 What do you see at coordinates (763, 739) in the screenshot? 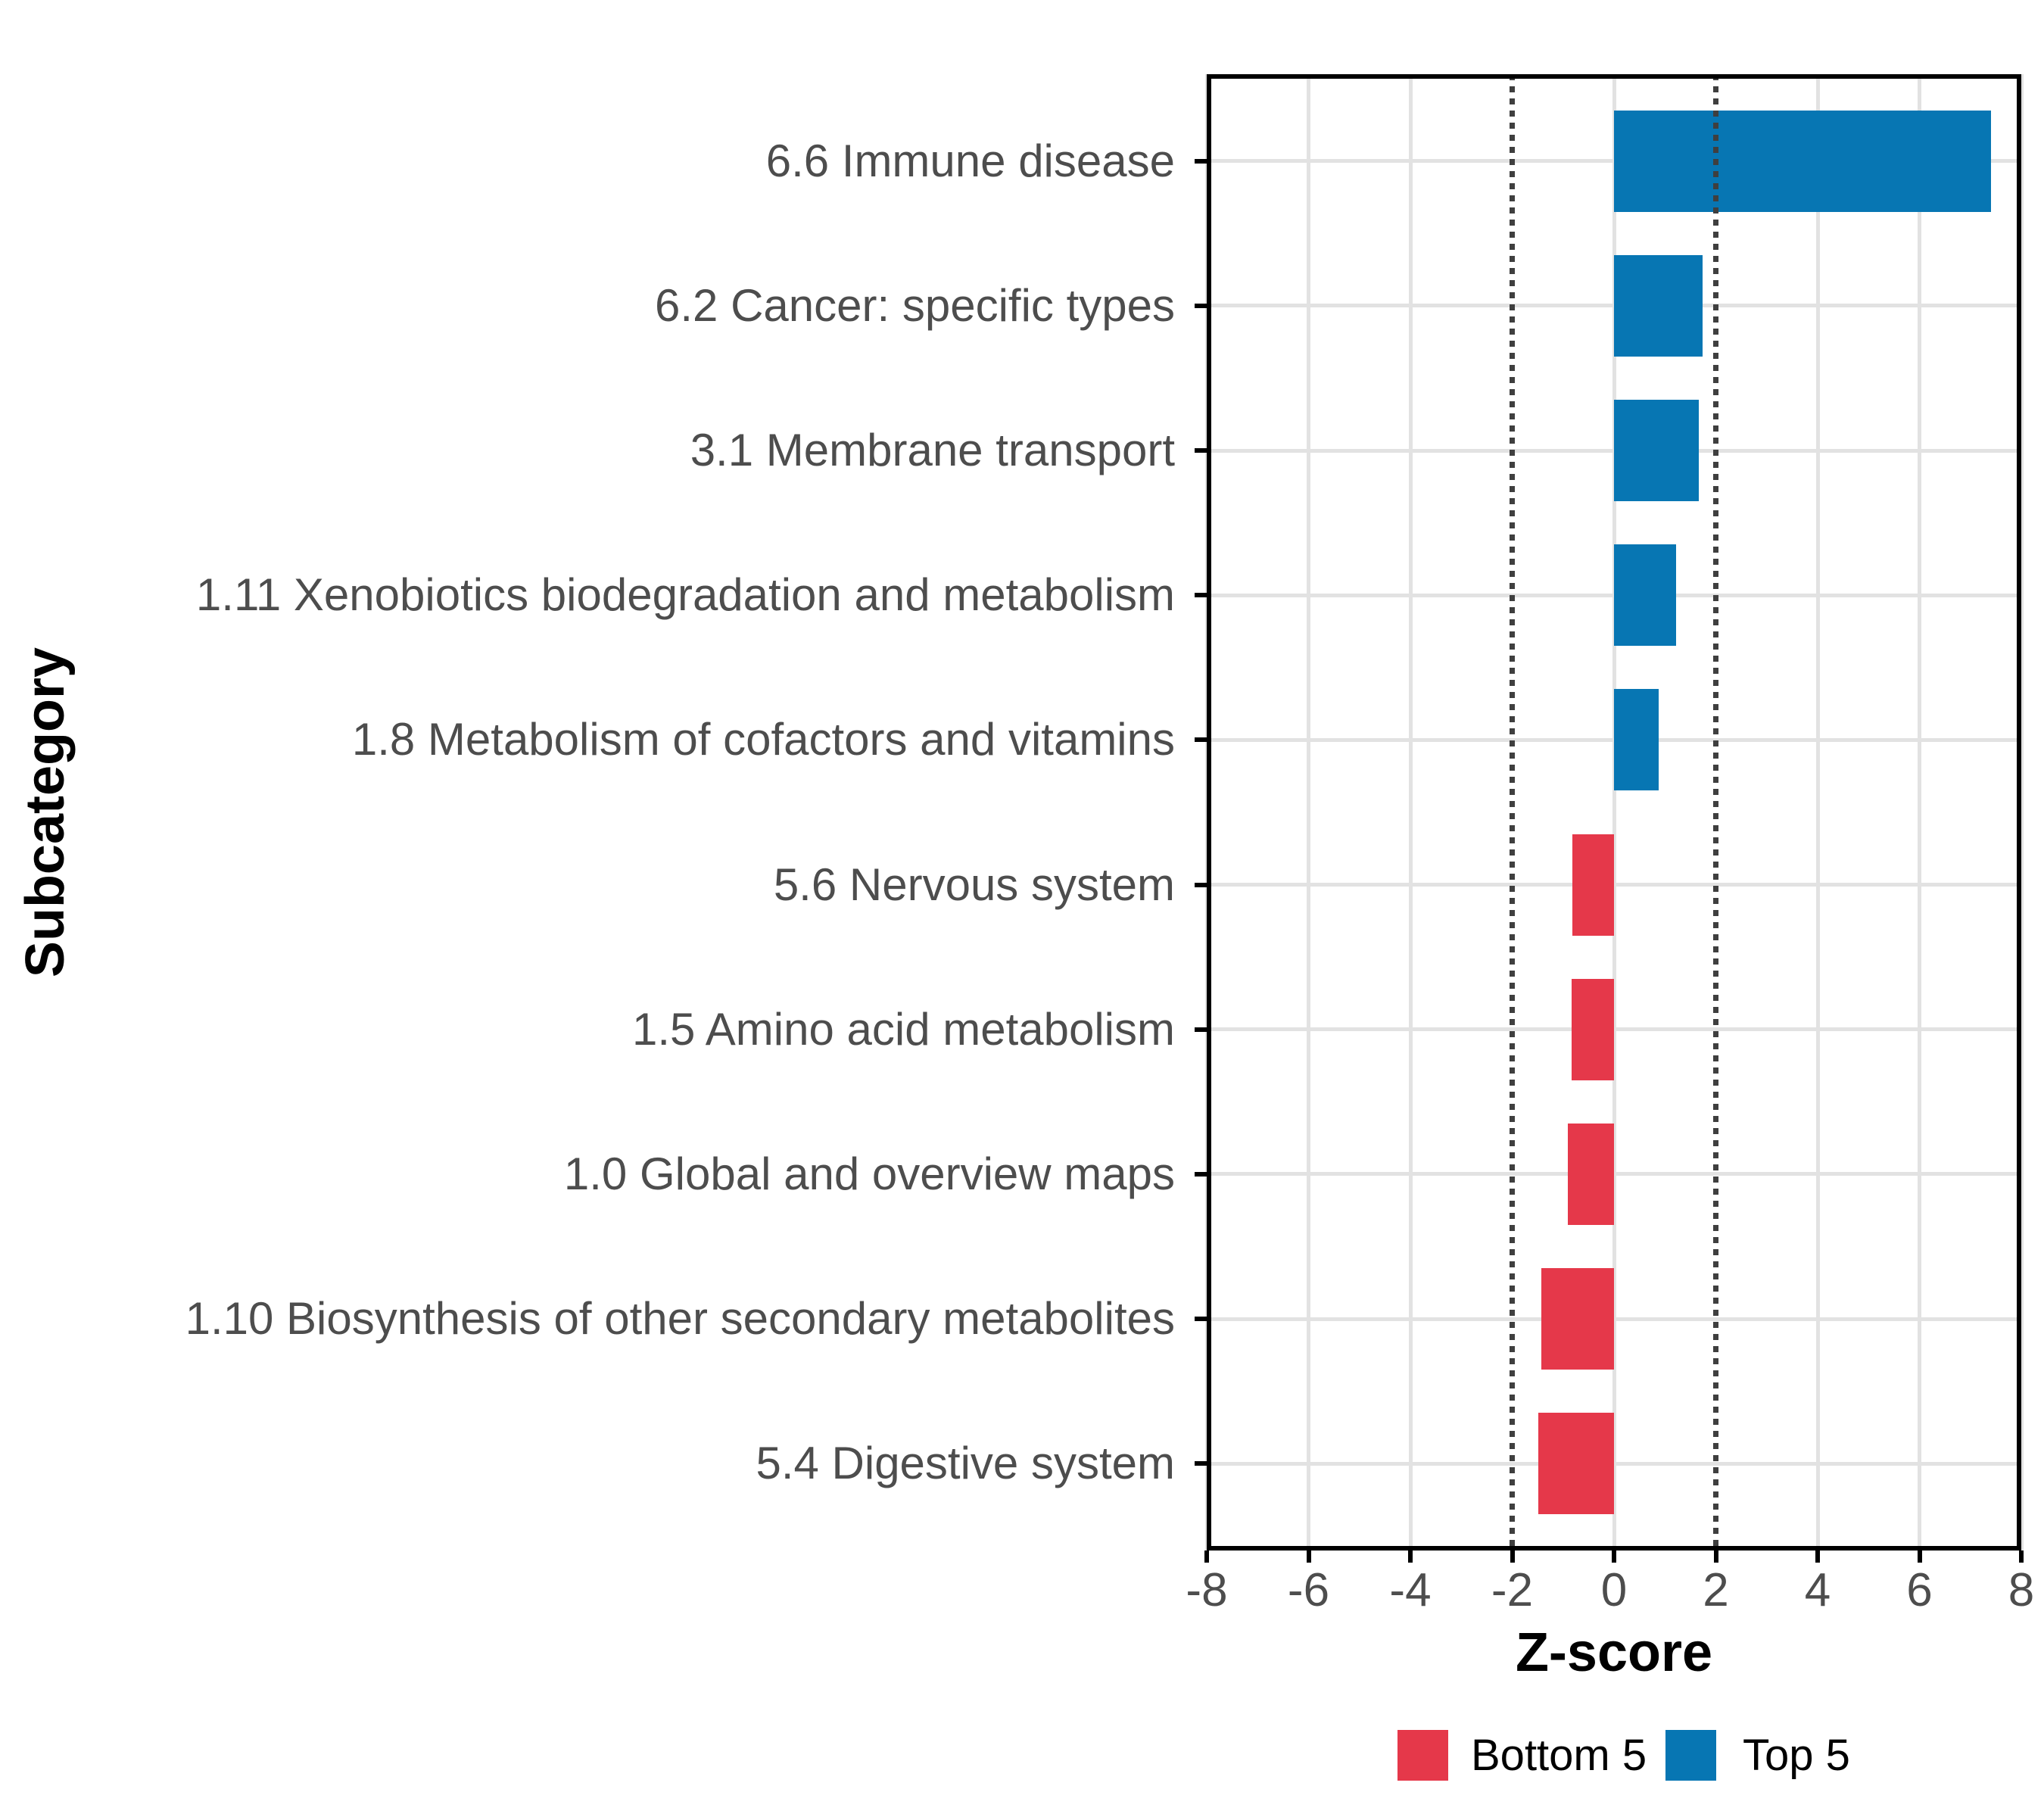
I see `y-category-label-4: 1.8 Metabolism of cofactors and vitamins` at bounding box center [763, 739].